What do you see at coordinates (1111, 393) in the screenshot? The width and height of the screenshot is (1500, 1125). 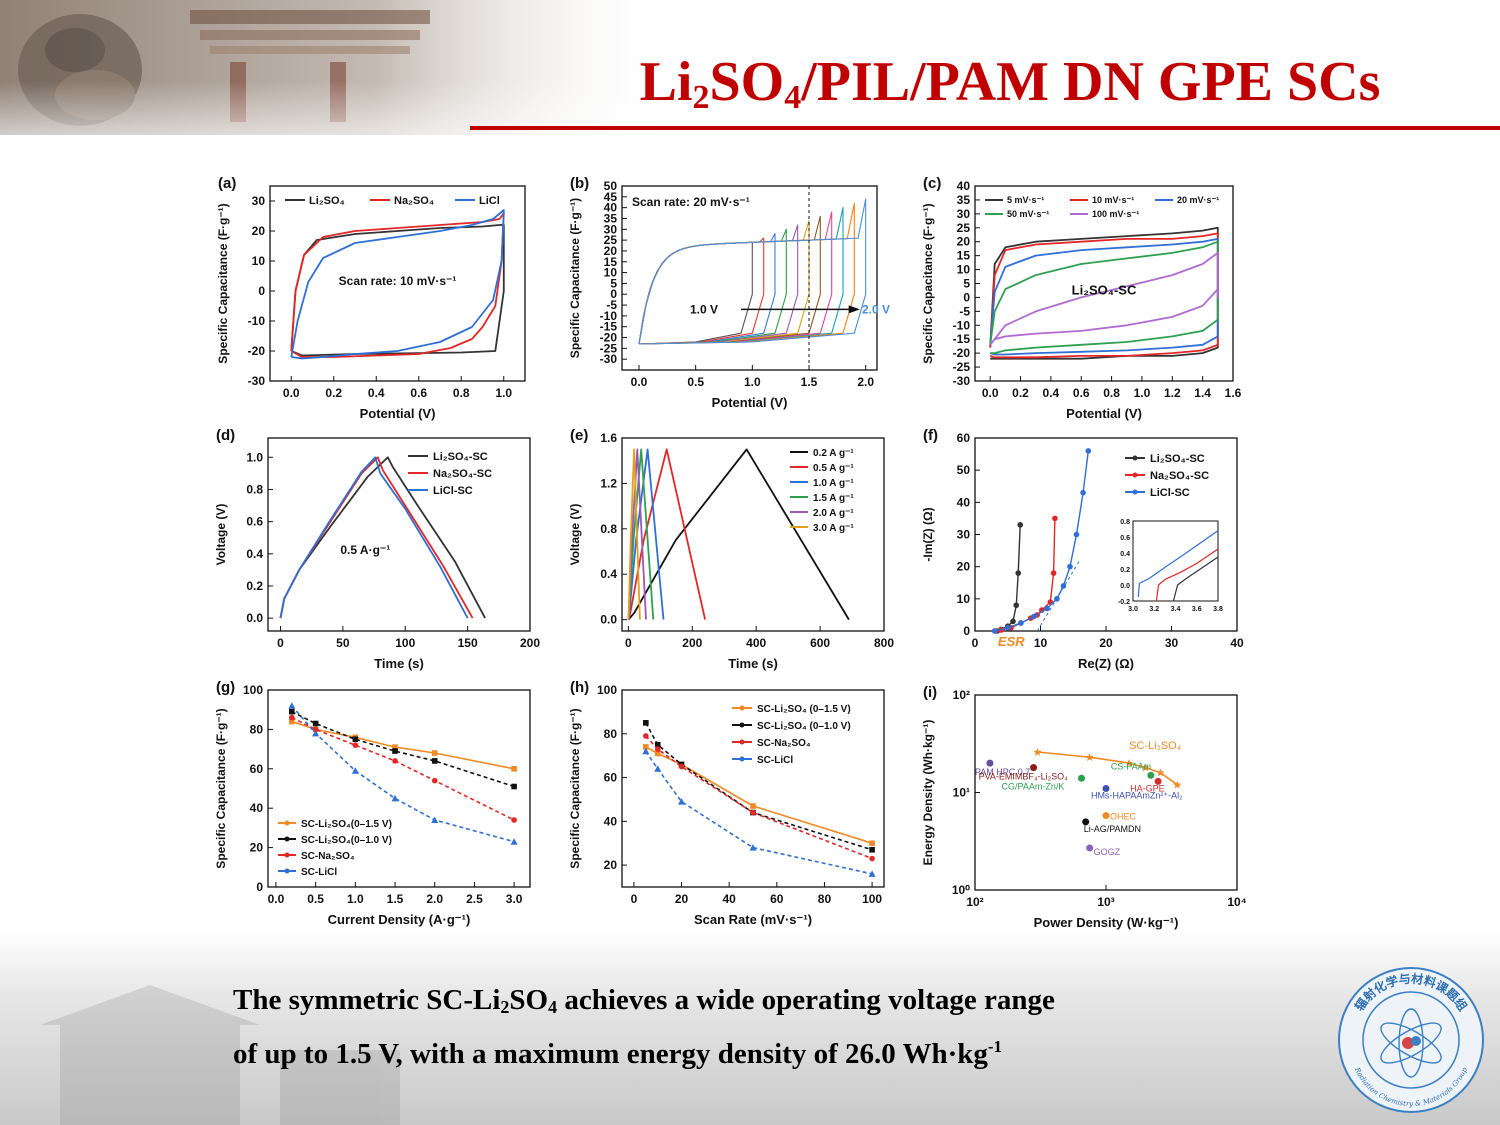 I see `x-tick-label: 0.8` at bounding box center [1111, 393].